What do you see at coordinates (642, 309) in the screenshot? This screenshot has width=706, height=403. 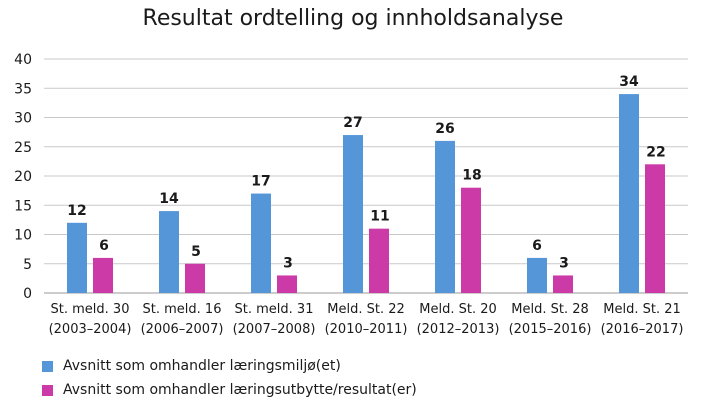 I see `x-tick-label: Meld. St. 21` at bounding box center [642, 309].